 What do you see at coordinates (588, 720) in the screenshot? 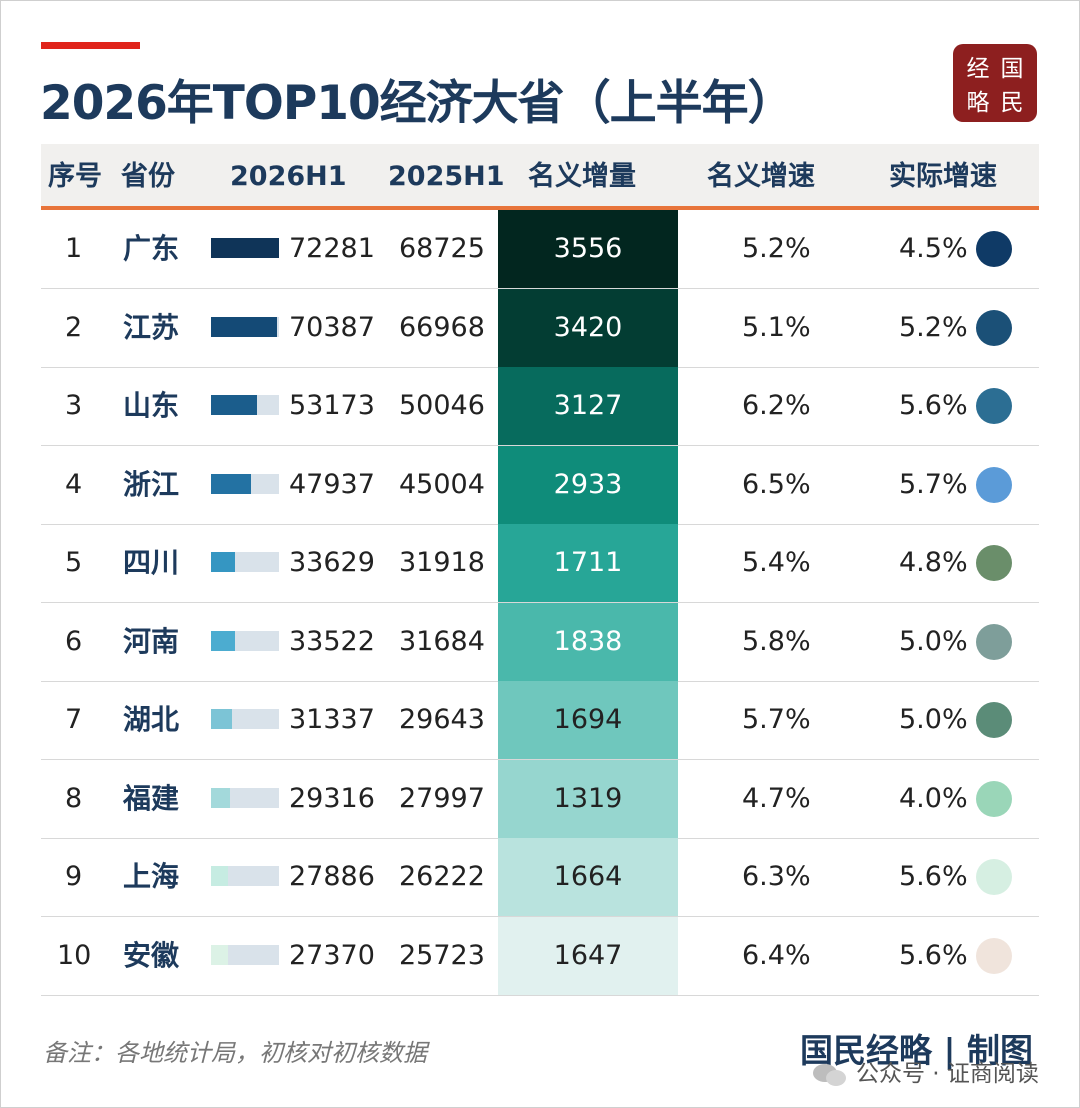
I see `increment-cell: 1694` at bounding box center [588, 720].